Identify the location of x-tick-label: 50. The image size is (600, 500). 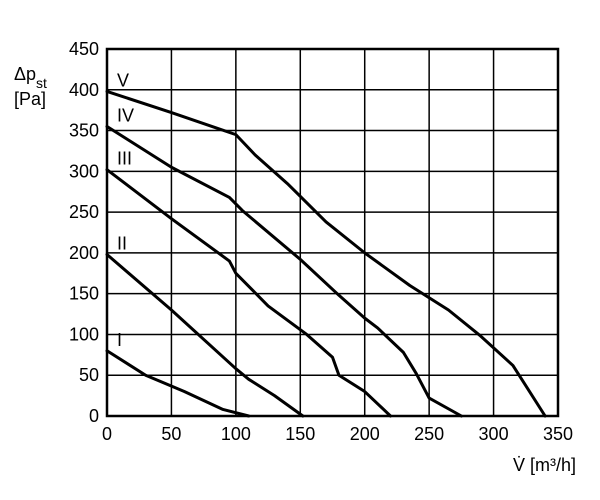
(171, 434).